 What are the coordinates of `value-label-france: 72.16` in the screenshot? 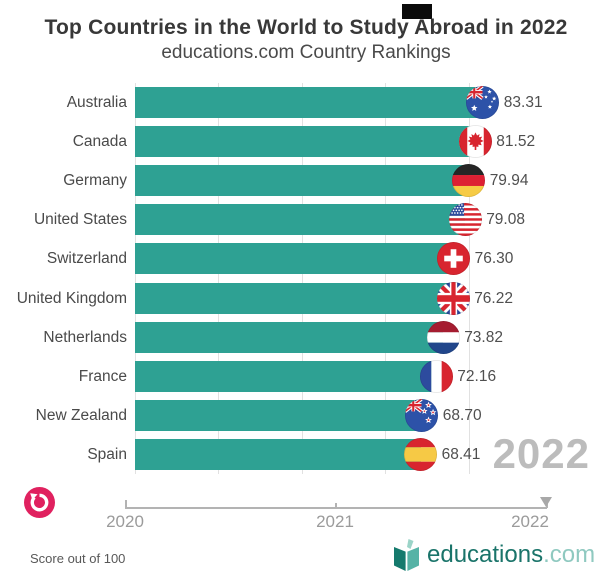 It's located at (477, 376).